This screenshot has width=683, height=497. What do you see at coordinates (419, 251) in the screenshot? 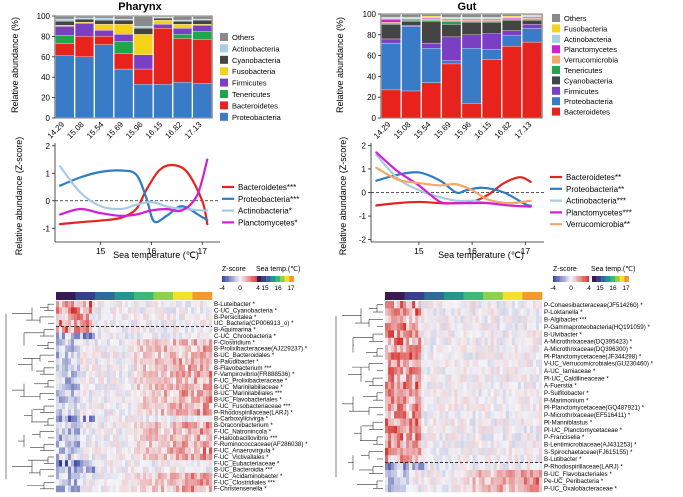
I see `gut-line-xtick-label: 15` at bounding box center [419, 251].